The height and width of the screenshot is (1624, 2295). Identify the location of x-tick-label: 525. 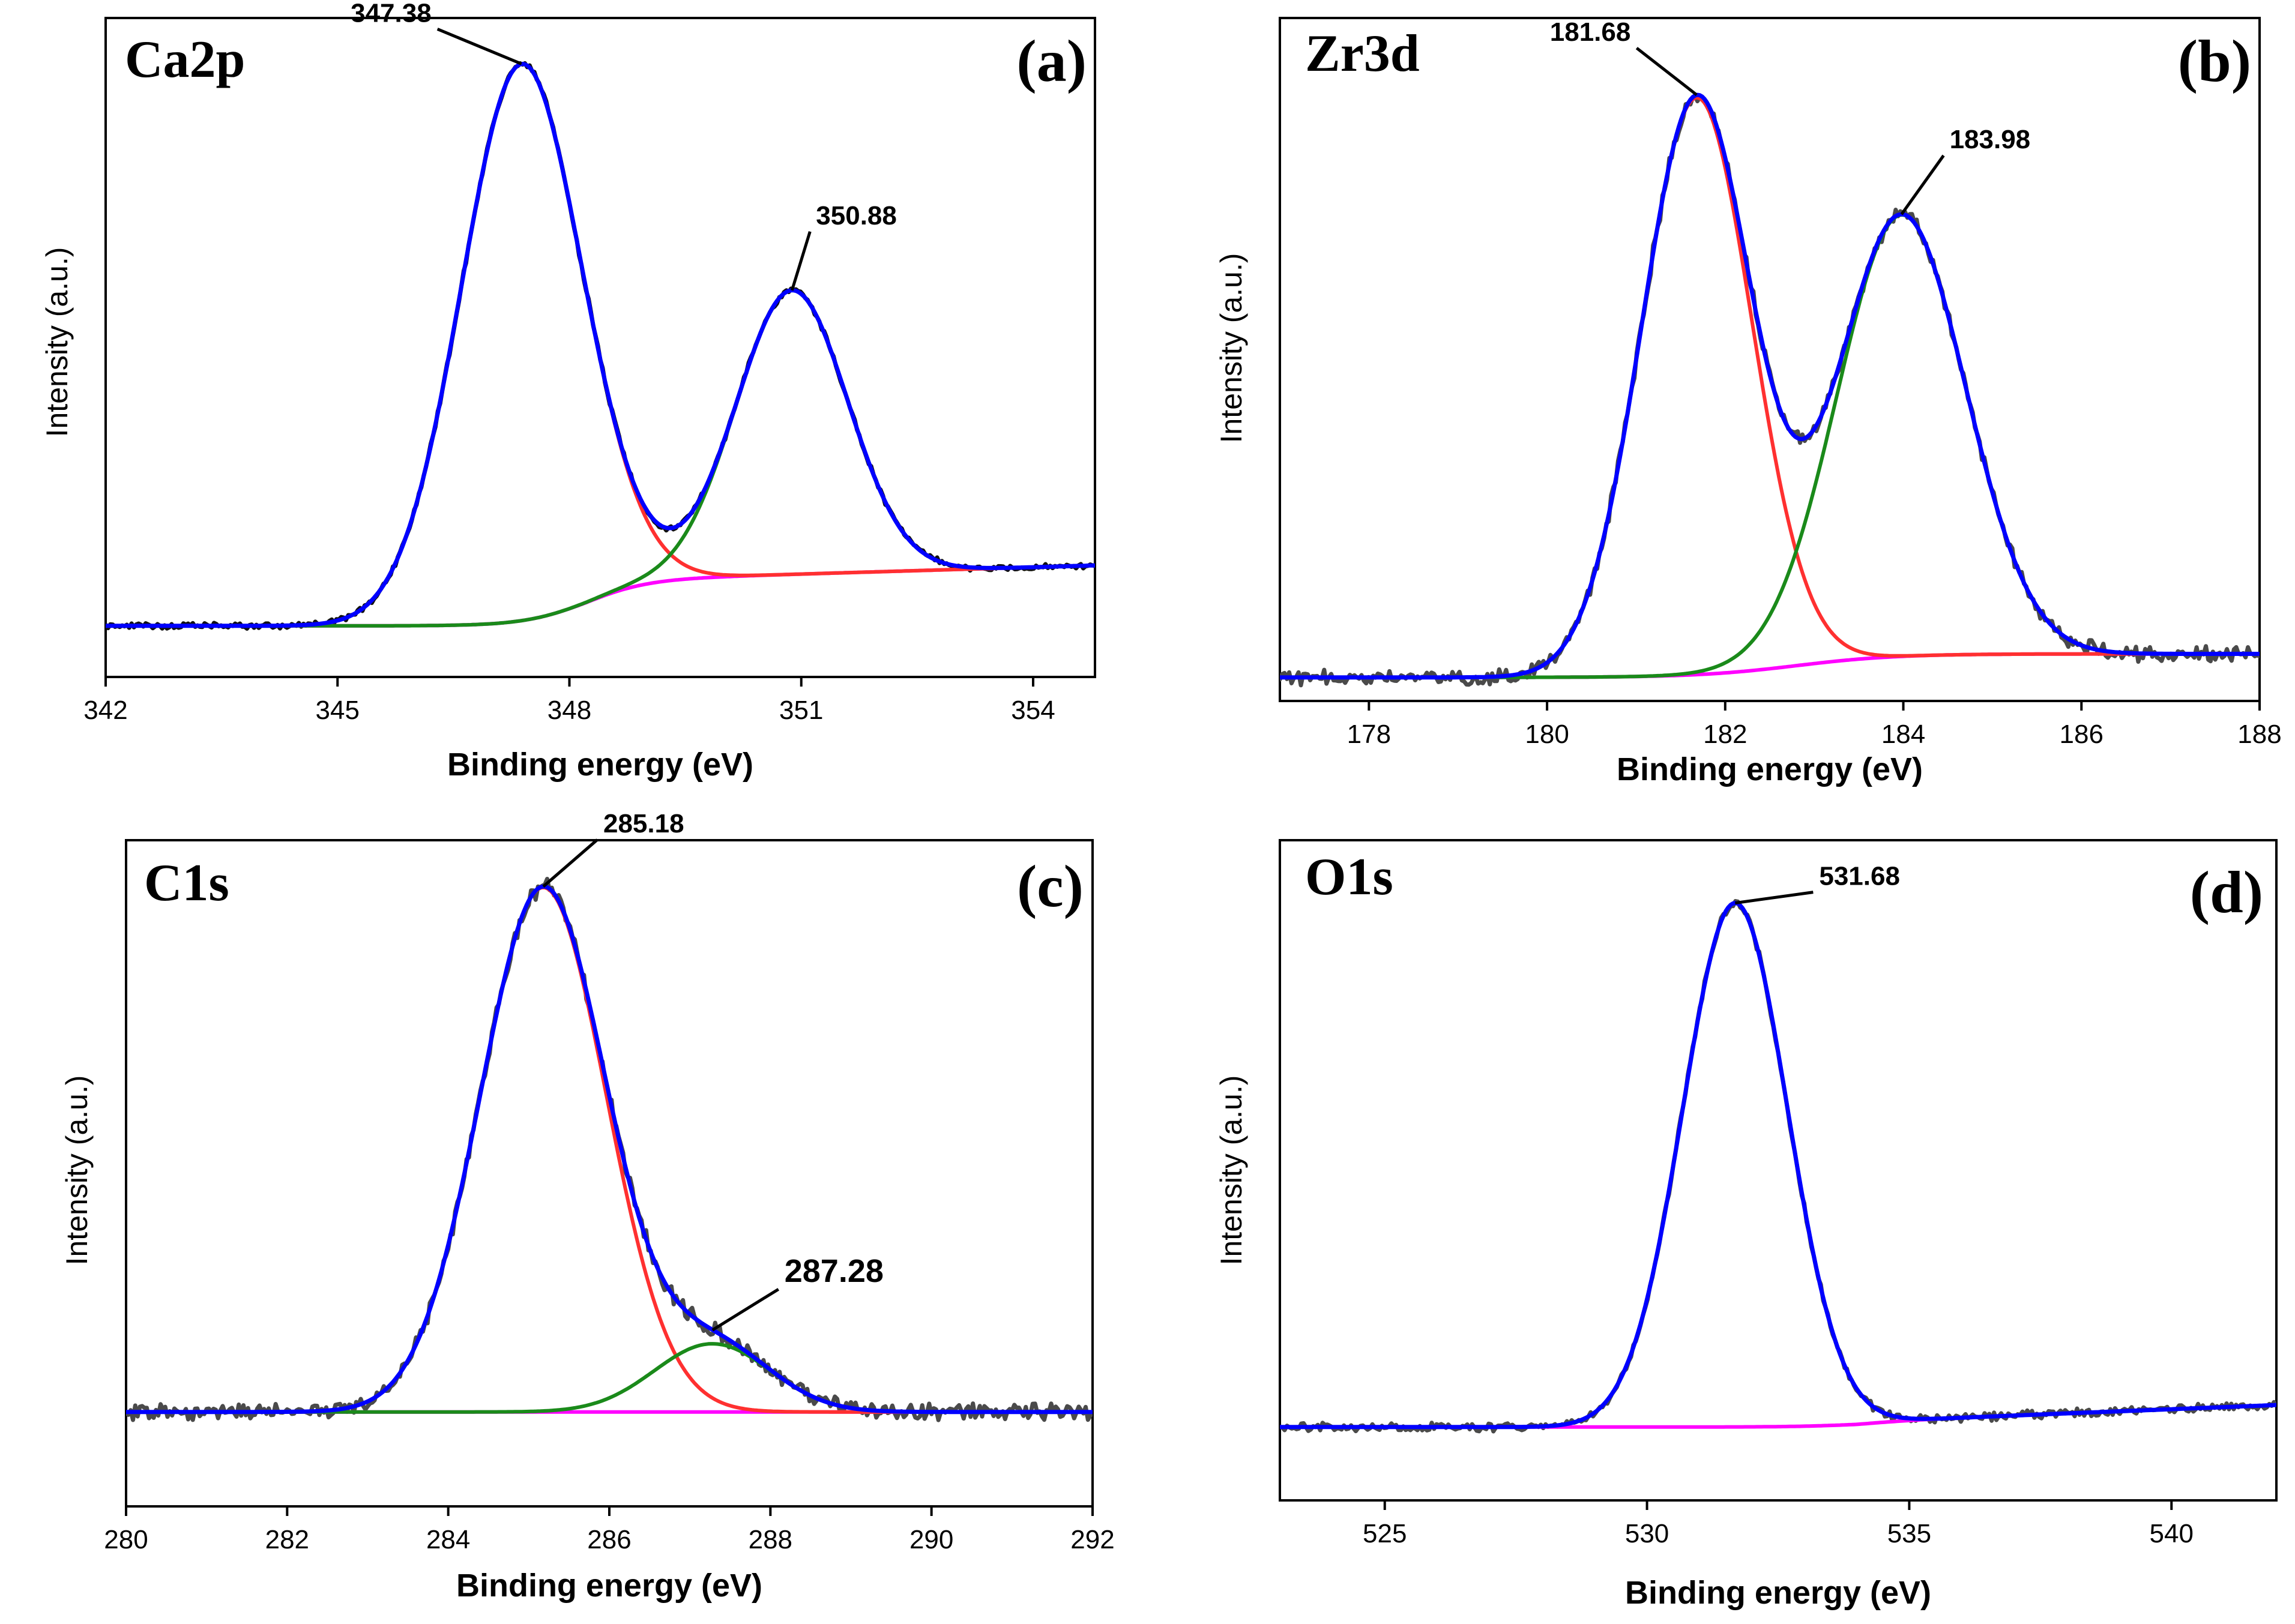
(1385, 1533).